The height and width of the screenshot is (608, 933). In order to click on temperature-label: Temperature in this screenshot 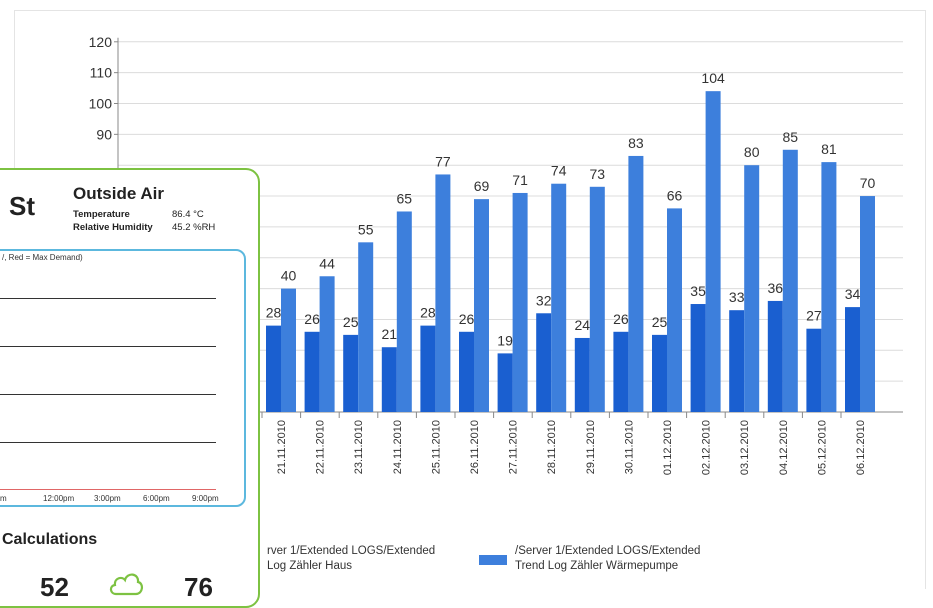, I will do `click(101, 214)`.